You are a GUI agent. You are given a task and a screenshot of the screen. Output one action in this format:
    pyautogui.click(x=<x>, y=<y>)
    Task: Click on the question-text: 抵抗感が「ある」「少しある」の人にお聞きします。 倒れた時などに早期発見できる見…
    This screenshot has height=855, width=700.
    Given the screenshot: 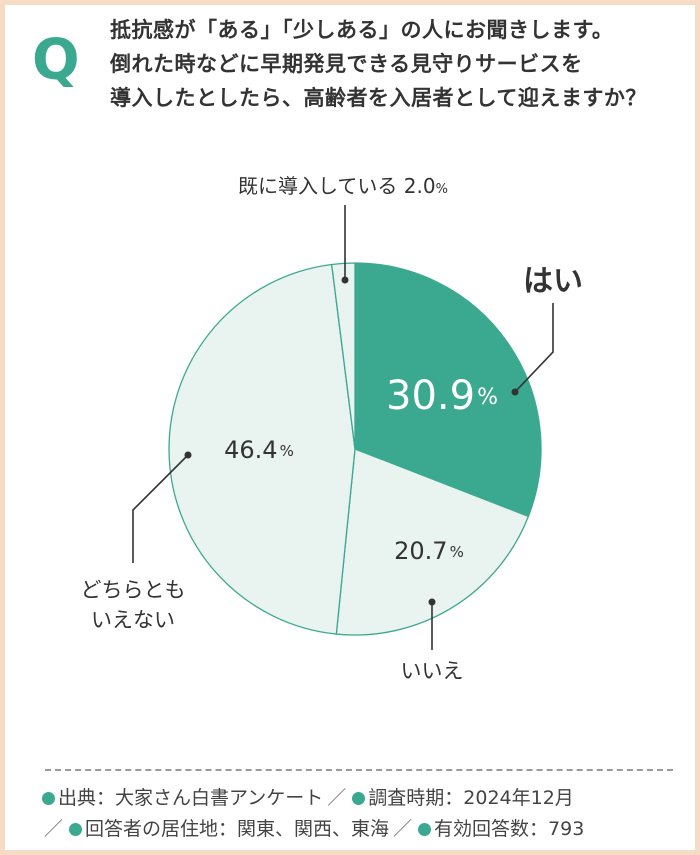 What is the action you would take?
    pyautogui.click(x=402, y=64)
    